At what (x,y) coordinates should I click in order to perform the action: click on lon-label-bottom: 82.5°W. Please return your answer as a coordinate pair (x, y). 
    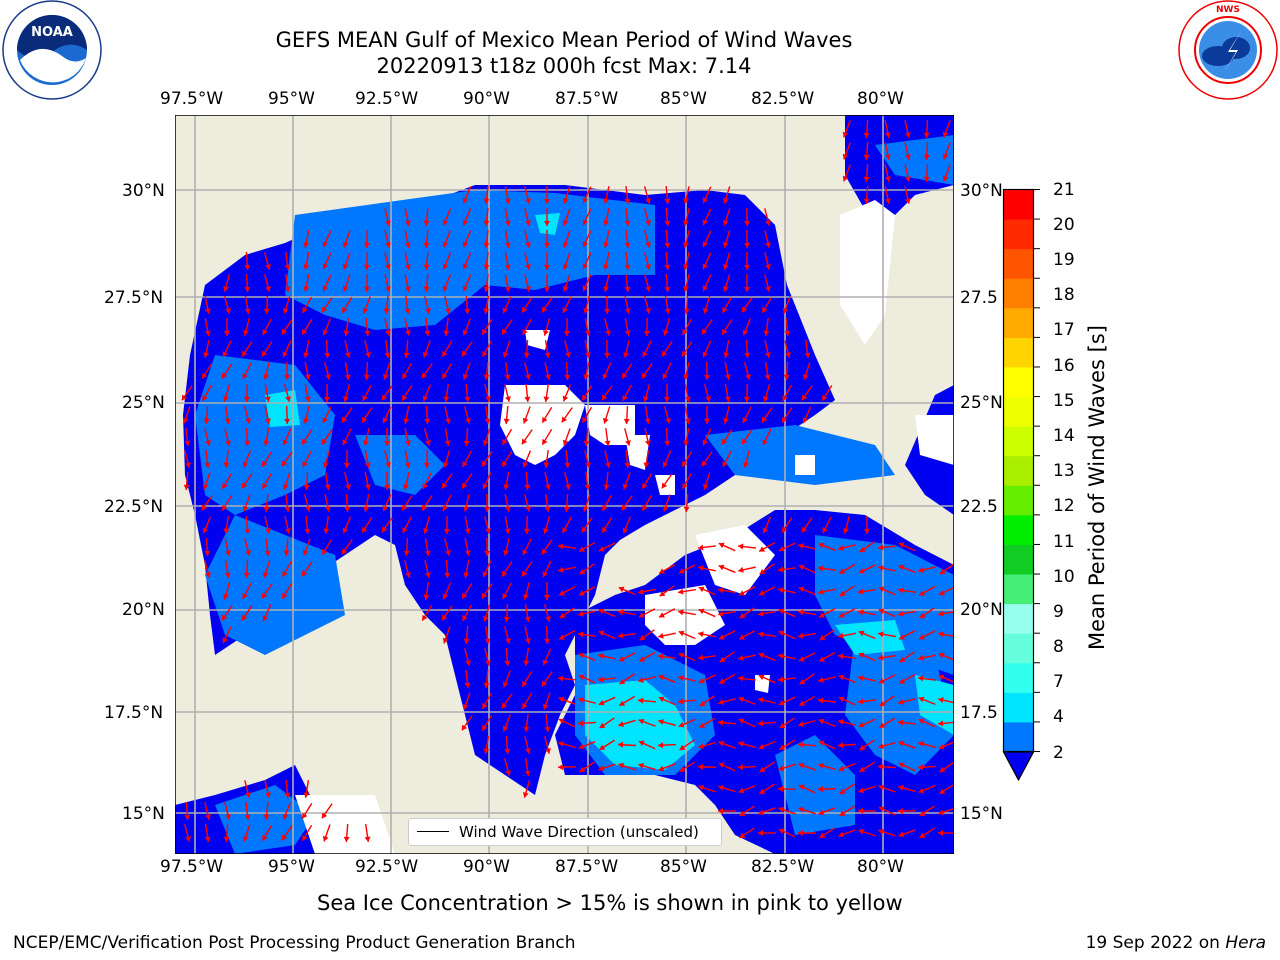
    Looking at the image, I should click on (783, 867).